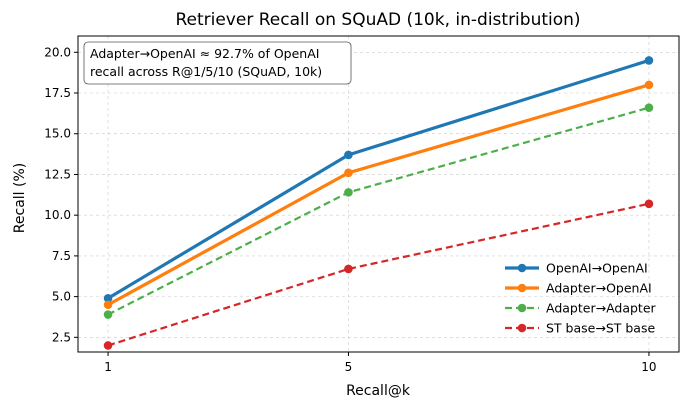 Image resolution: width=690 pixels, height=409 pixels. What do you see at coordinates (597, 268) in the screenshot?
I see `legend-label: OpenAI→OpenAI` at bounding box center [597, 268].